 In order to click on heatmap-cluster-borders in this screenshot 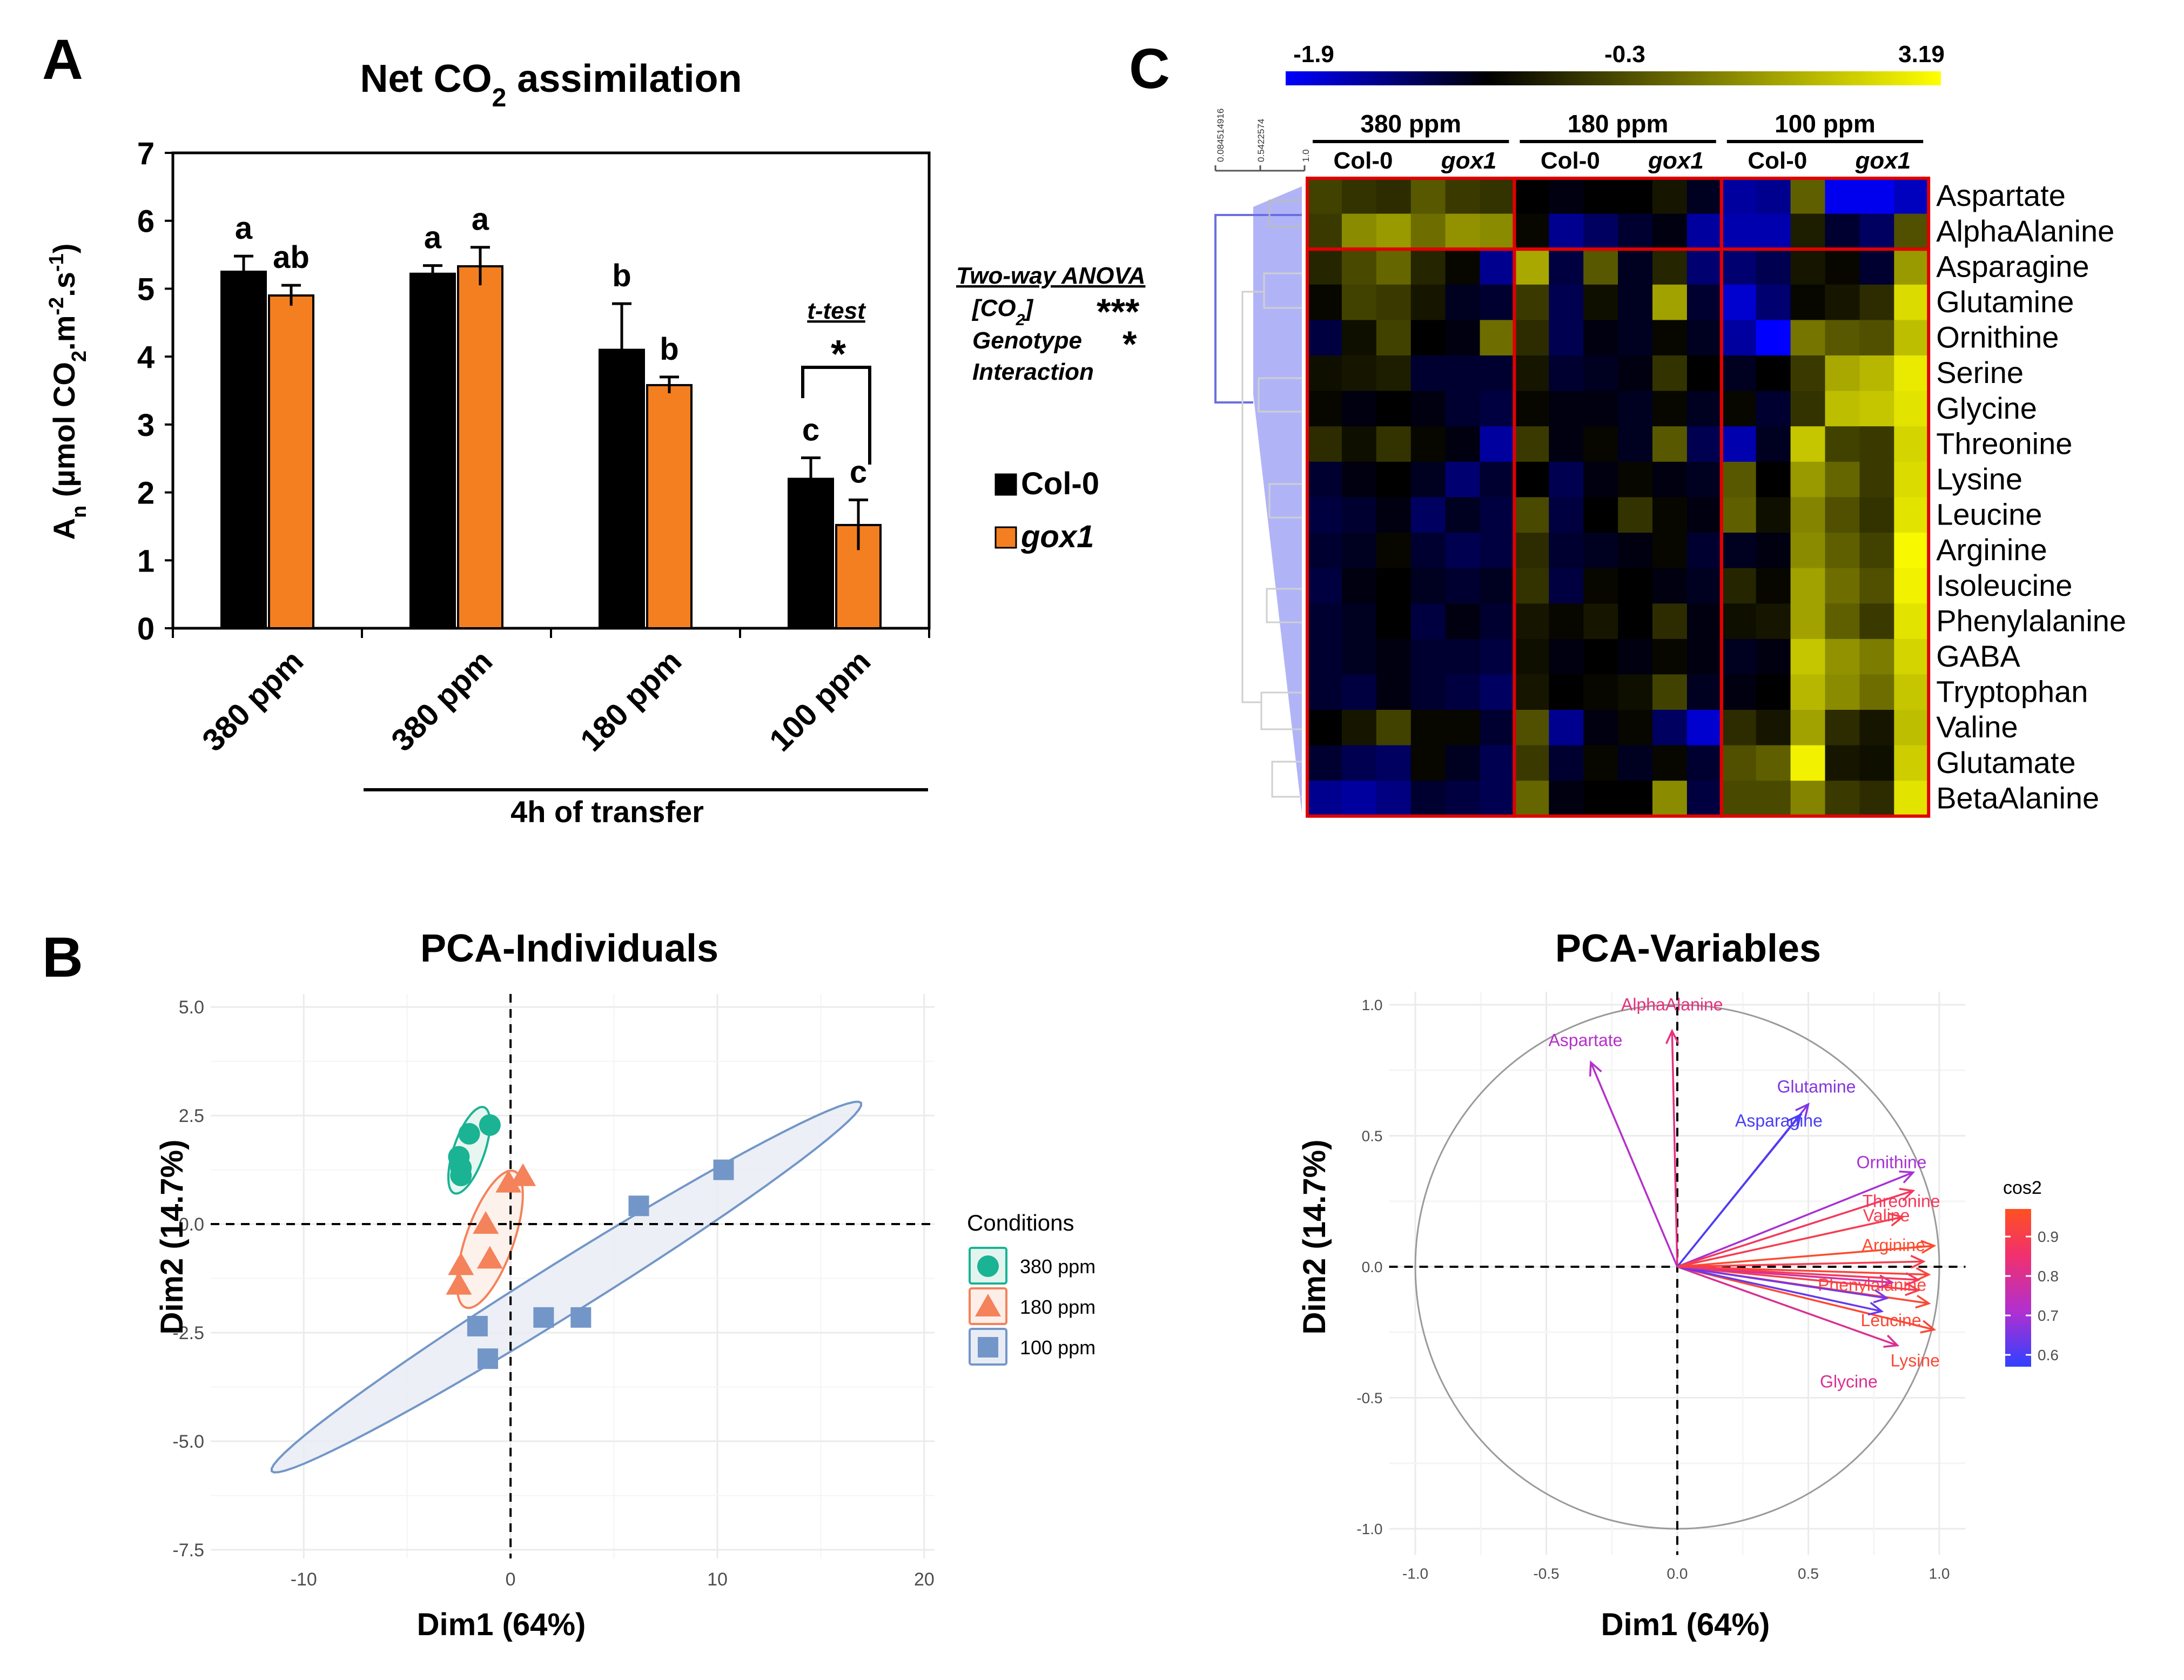, I will do `click(1619, 498)`.